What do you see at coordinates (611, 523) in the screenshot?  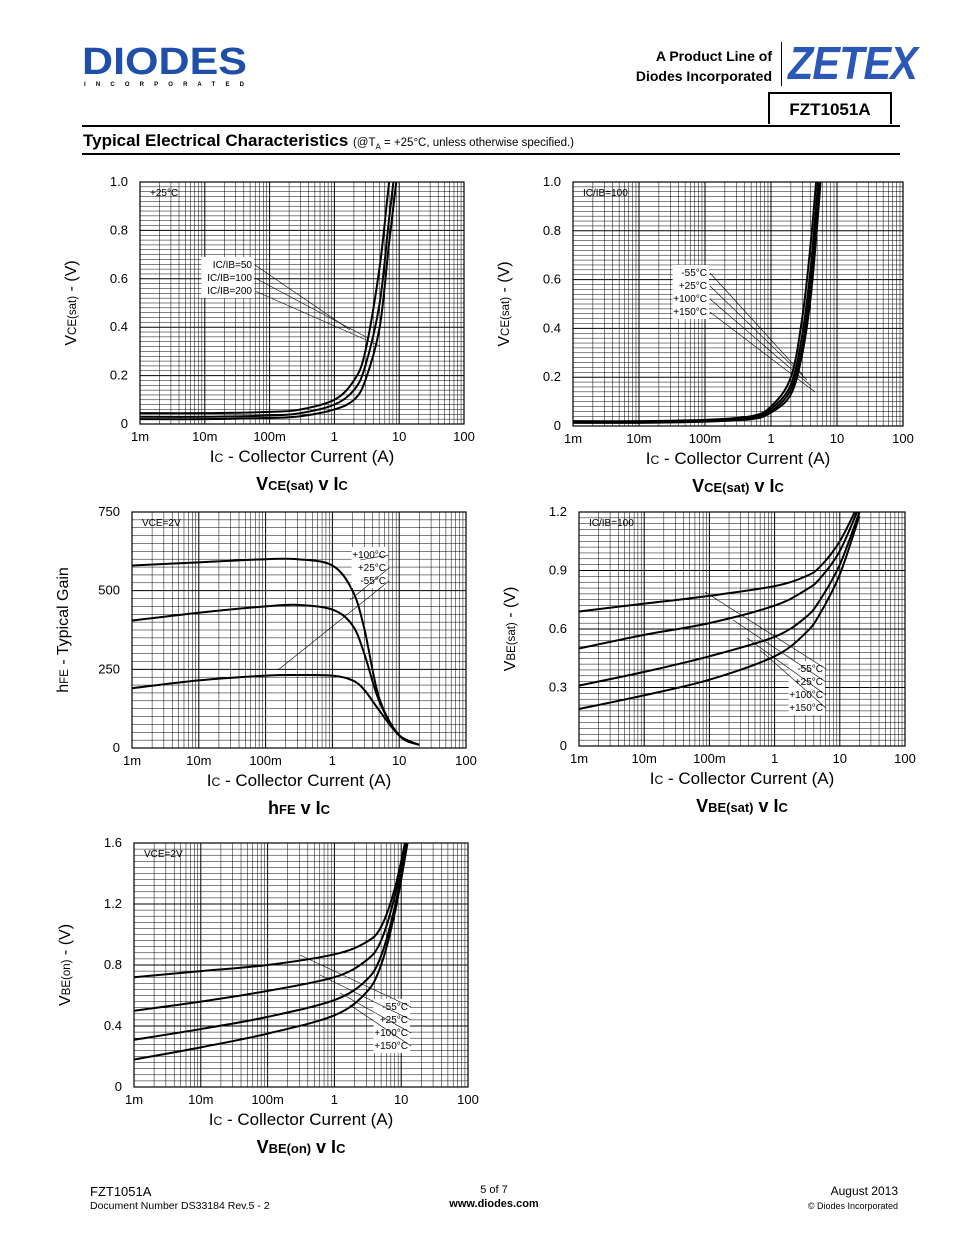 I see `condition-label: IC/IB=100` at bounding box center [611, 523].